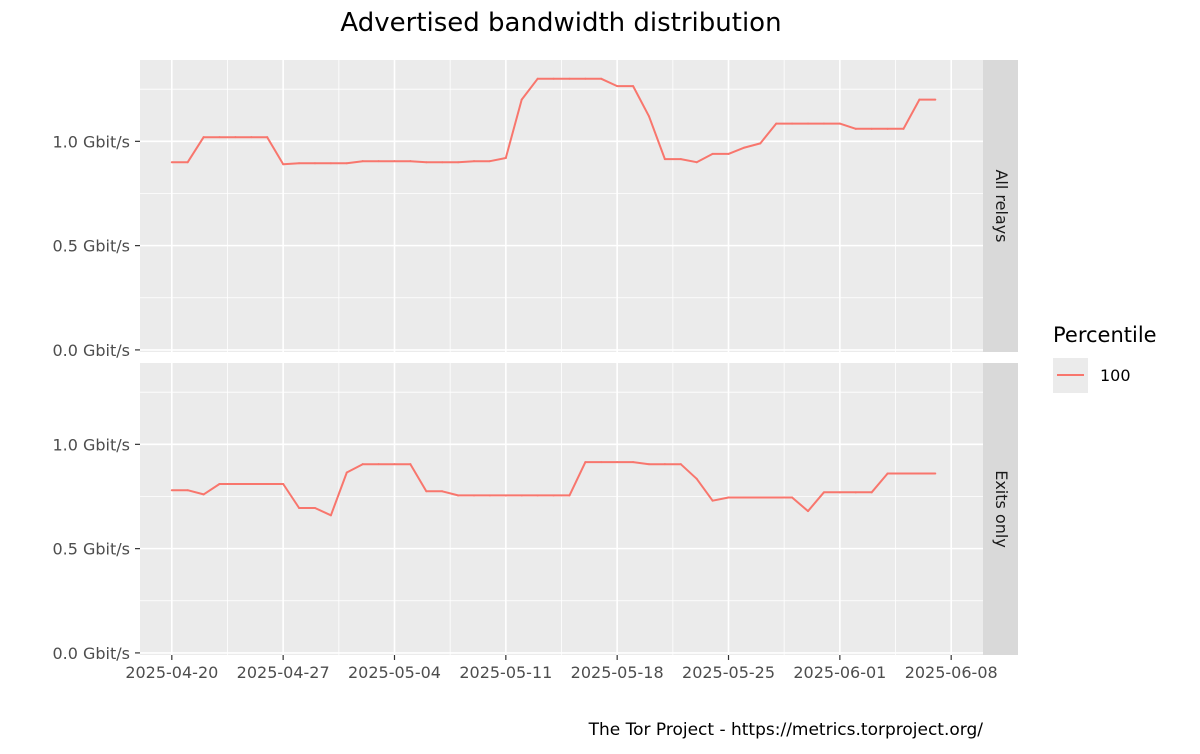  Describe the element at coordinates (171, 672) in the screenshot. I see `x-tick-label: 2025-04-20` at that location.